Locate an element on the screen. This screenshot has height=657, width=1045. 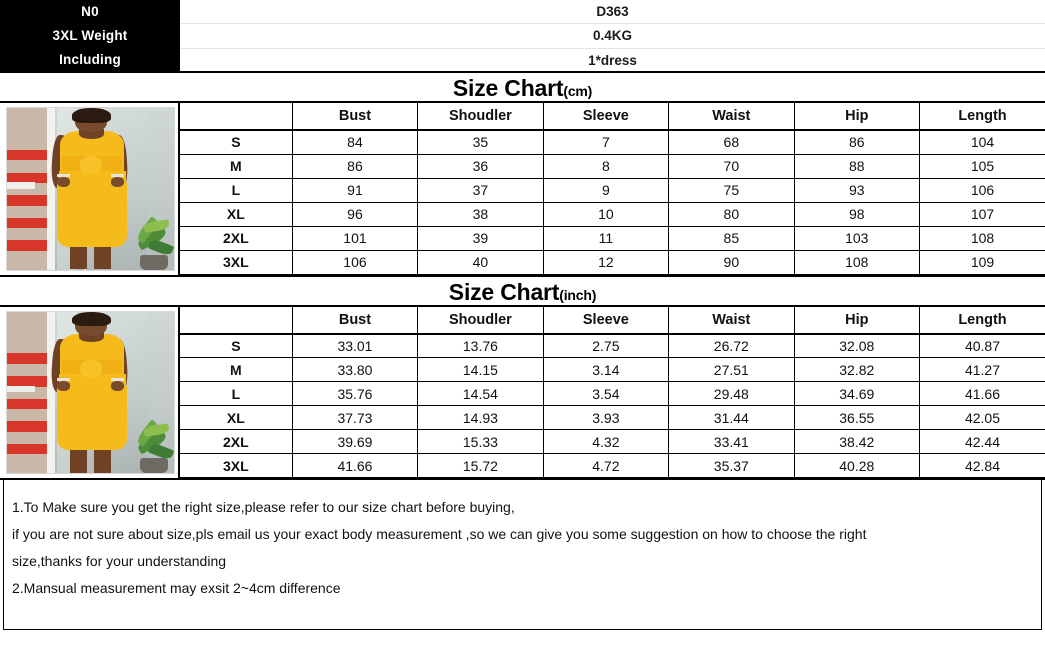
col-header-size-inch is located at coordinates (236, 320).